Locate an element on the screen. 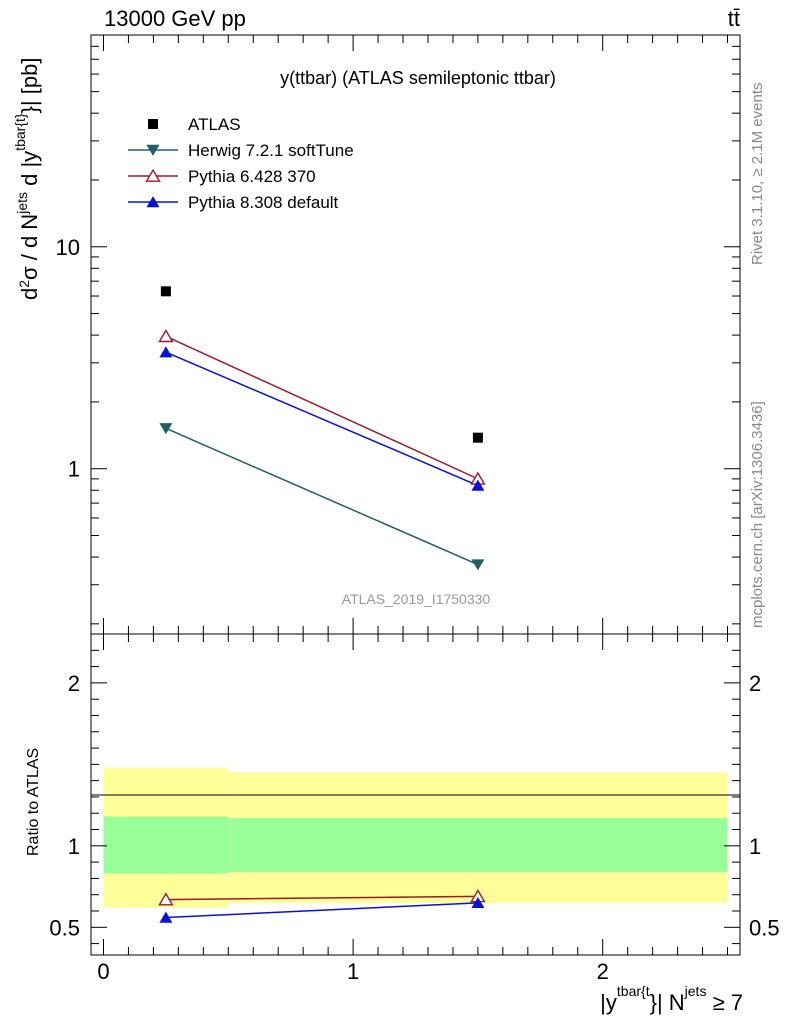  watermark: ATLAS_2019_I1750330 is located at coordinates (416, 599).